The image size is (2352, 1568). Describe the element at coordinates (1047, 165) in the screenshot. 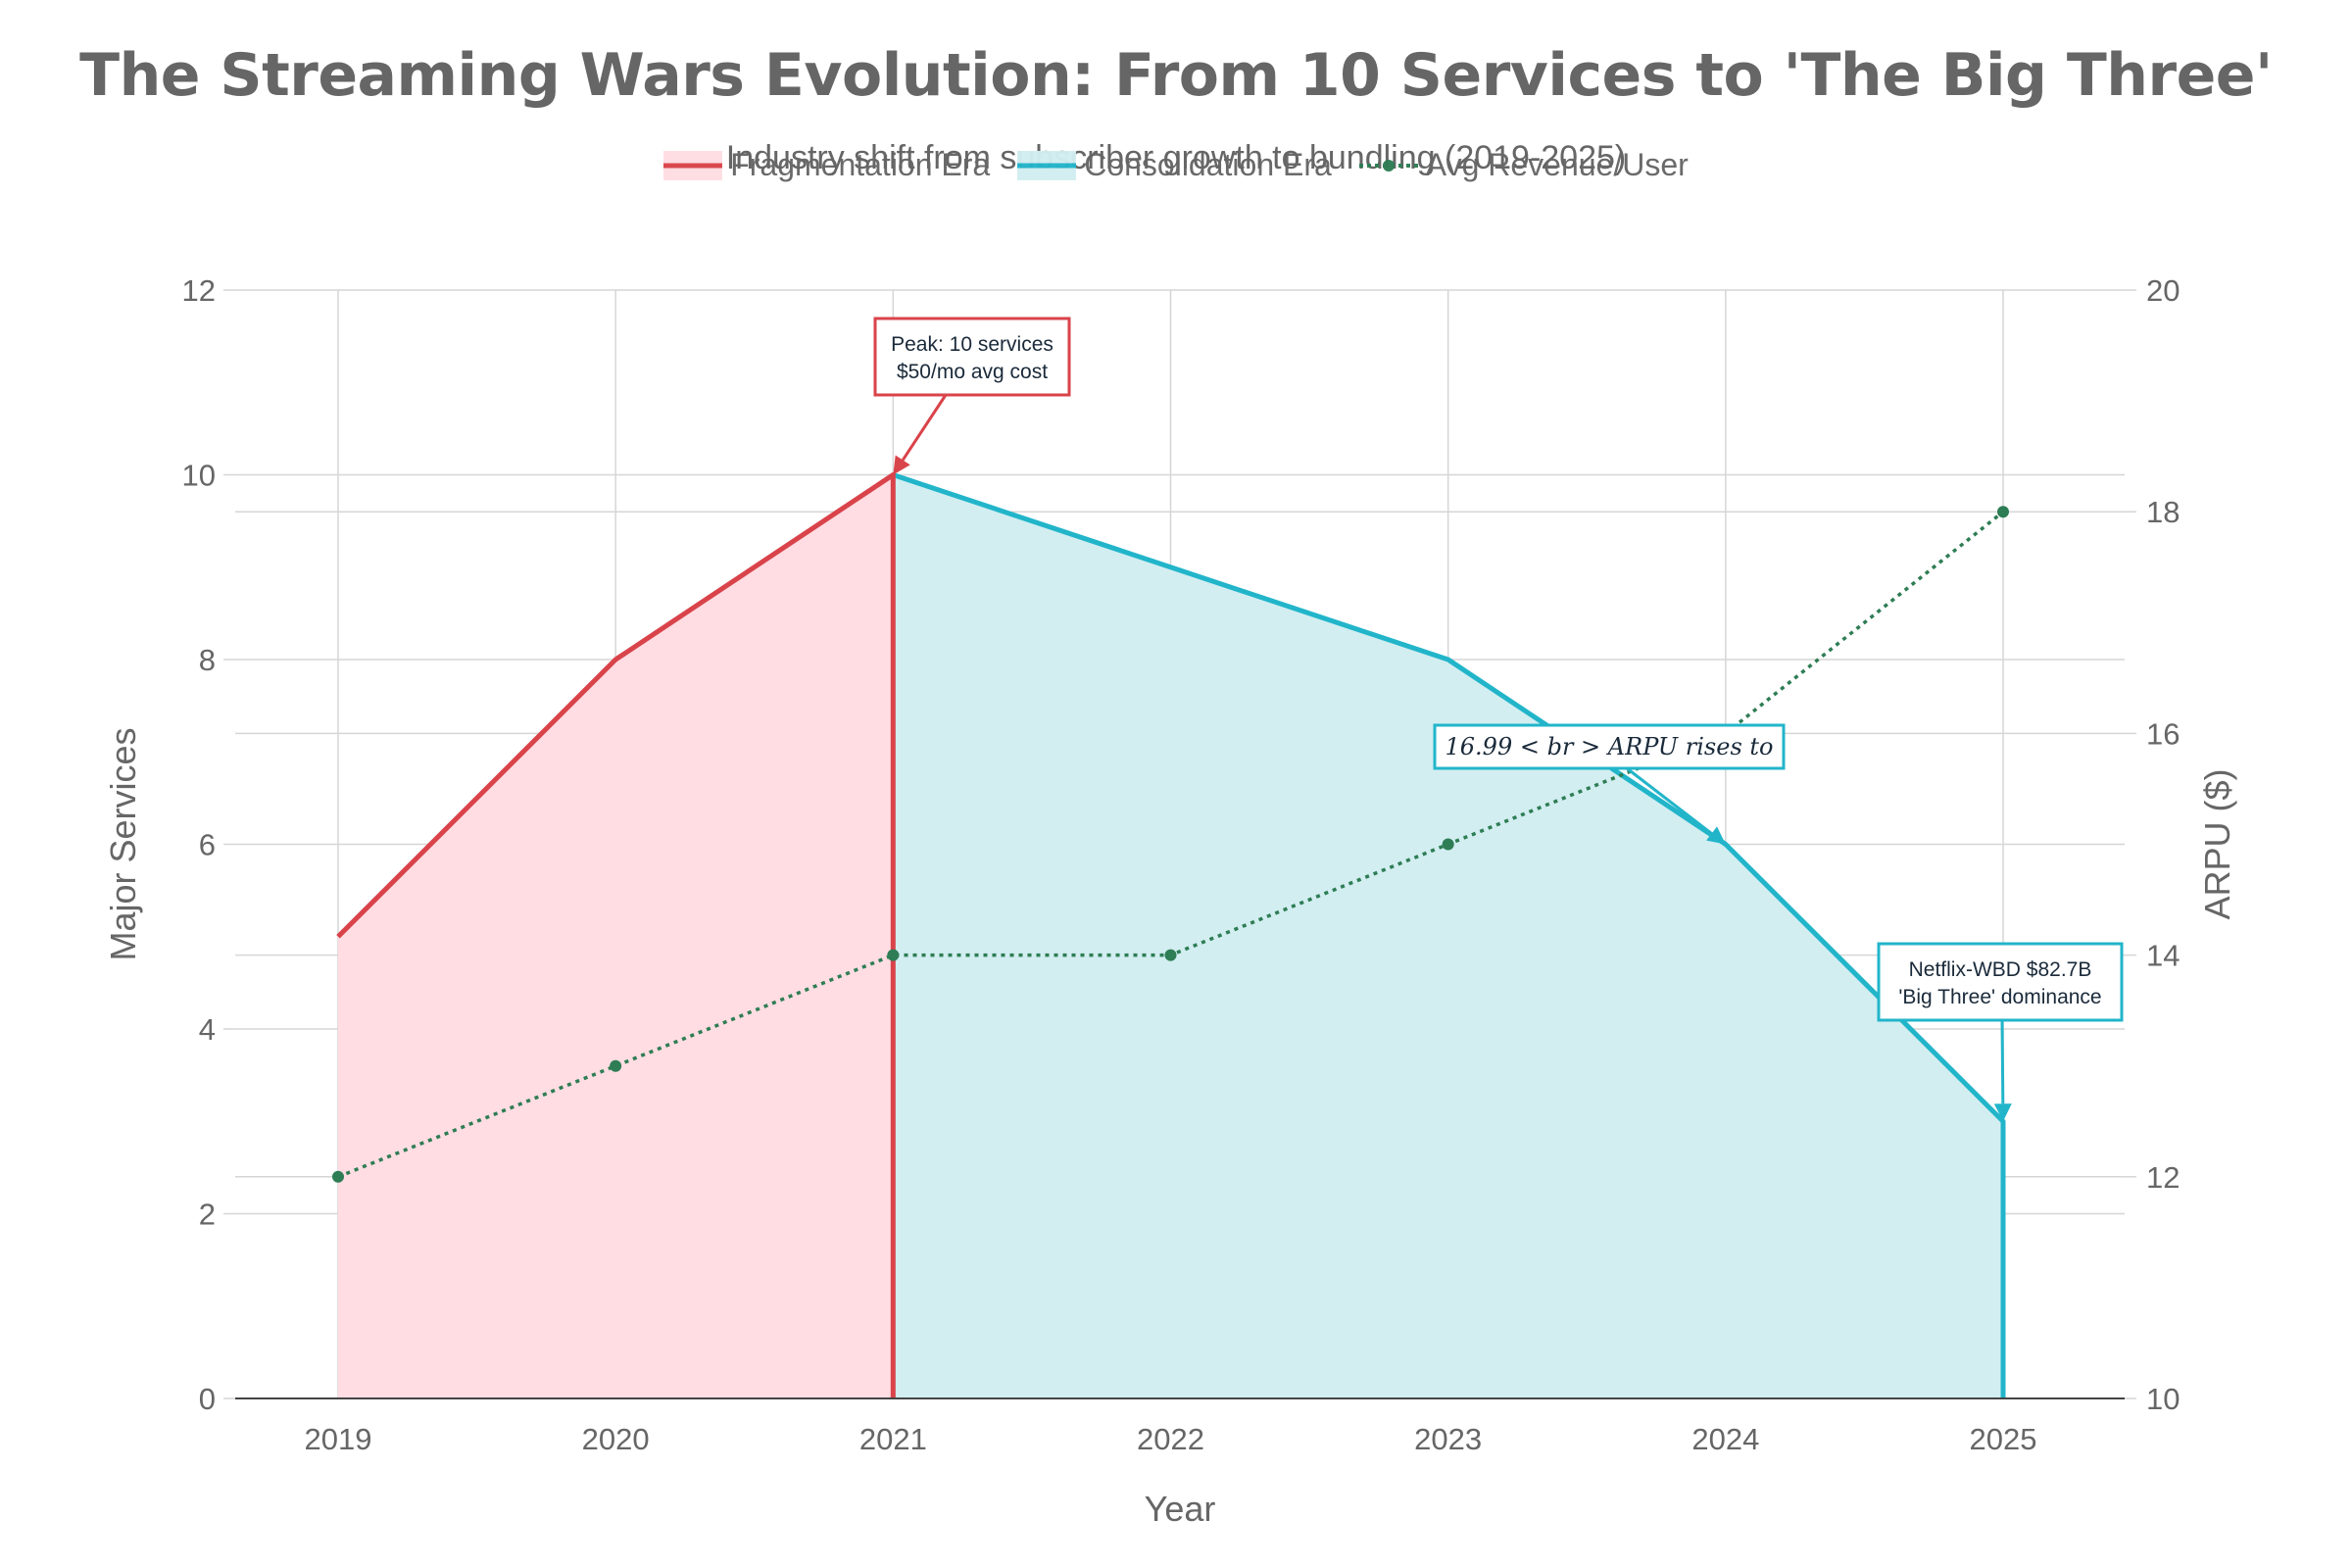

I see `legend-swatch-consolidation` at that location.